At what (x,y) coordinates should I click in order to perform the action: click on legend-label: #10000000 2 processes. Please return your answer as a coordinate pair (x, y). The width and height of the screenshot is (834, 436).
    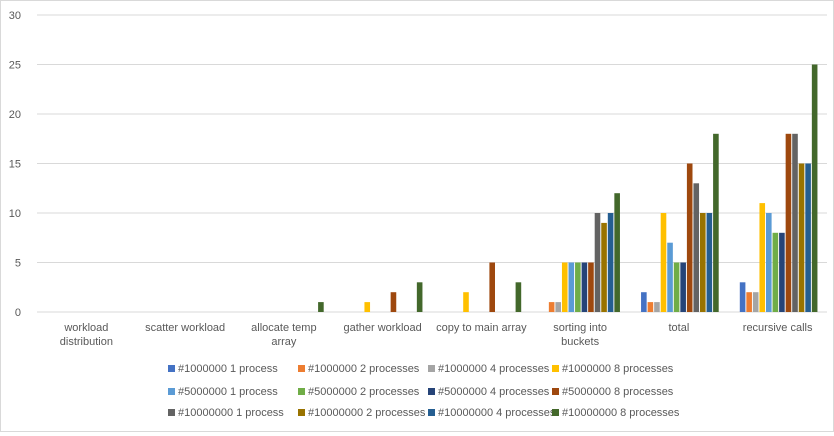
    Looking at the image, I should click on (367, 413).